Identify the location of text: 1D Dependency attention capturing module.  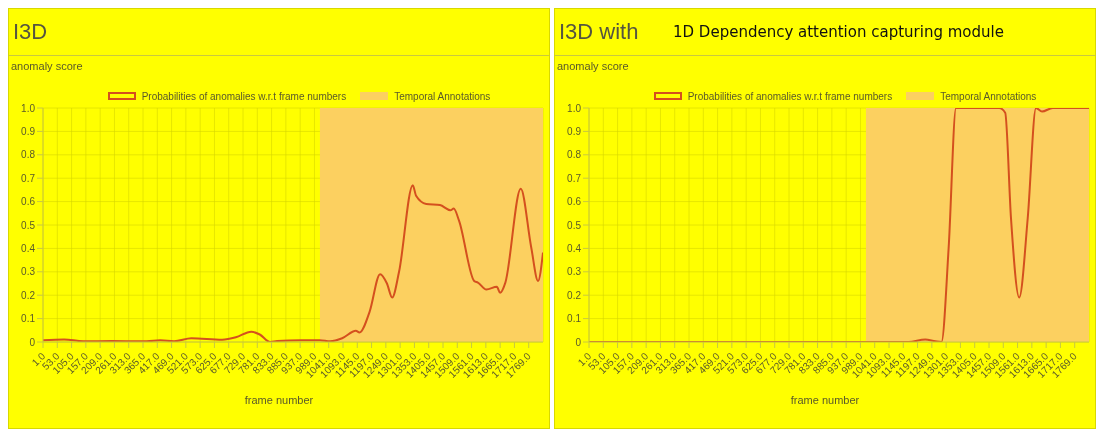
(879, 32).